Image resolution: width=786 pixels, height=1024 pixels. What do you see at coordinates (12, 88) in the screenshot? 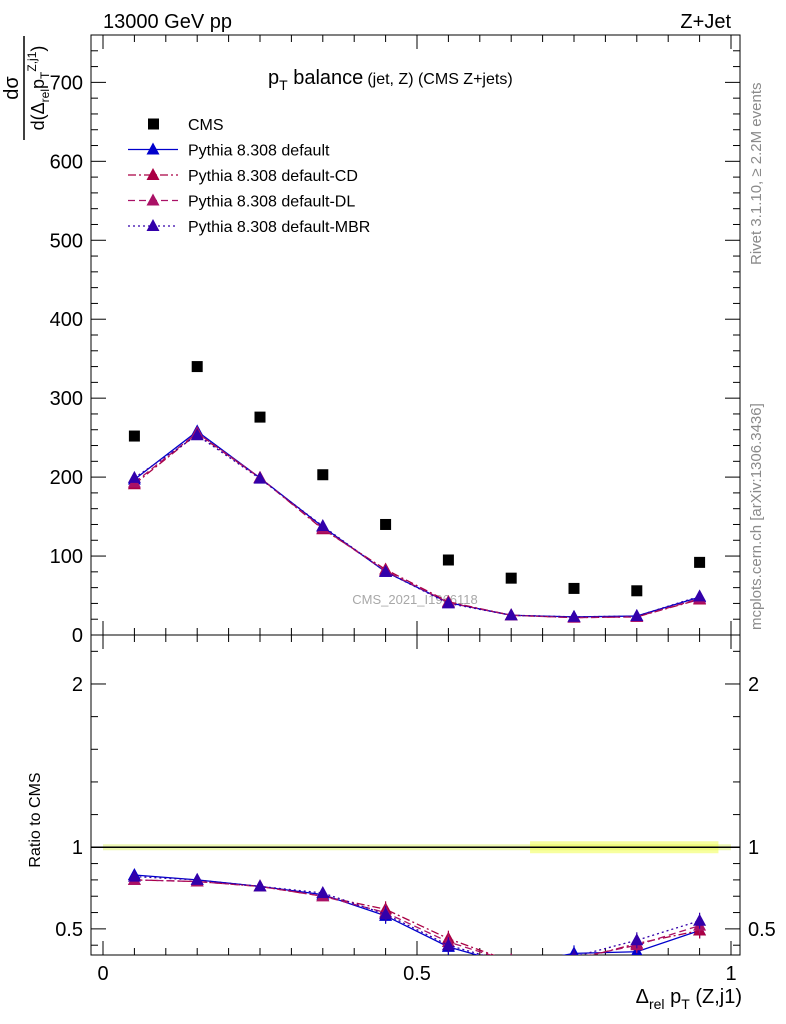
I see `y-label-numerator: dσ` at bounding box center [12, 88].